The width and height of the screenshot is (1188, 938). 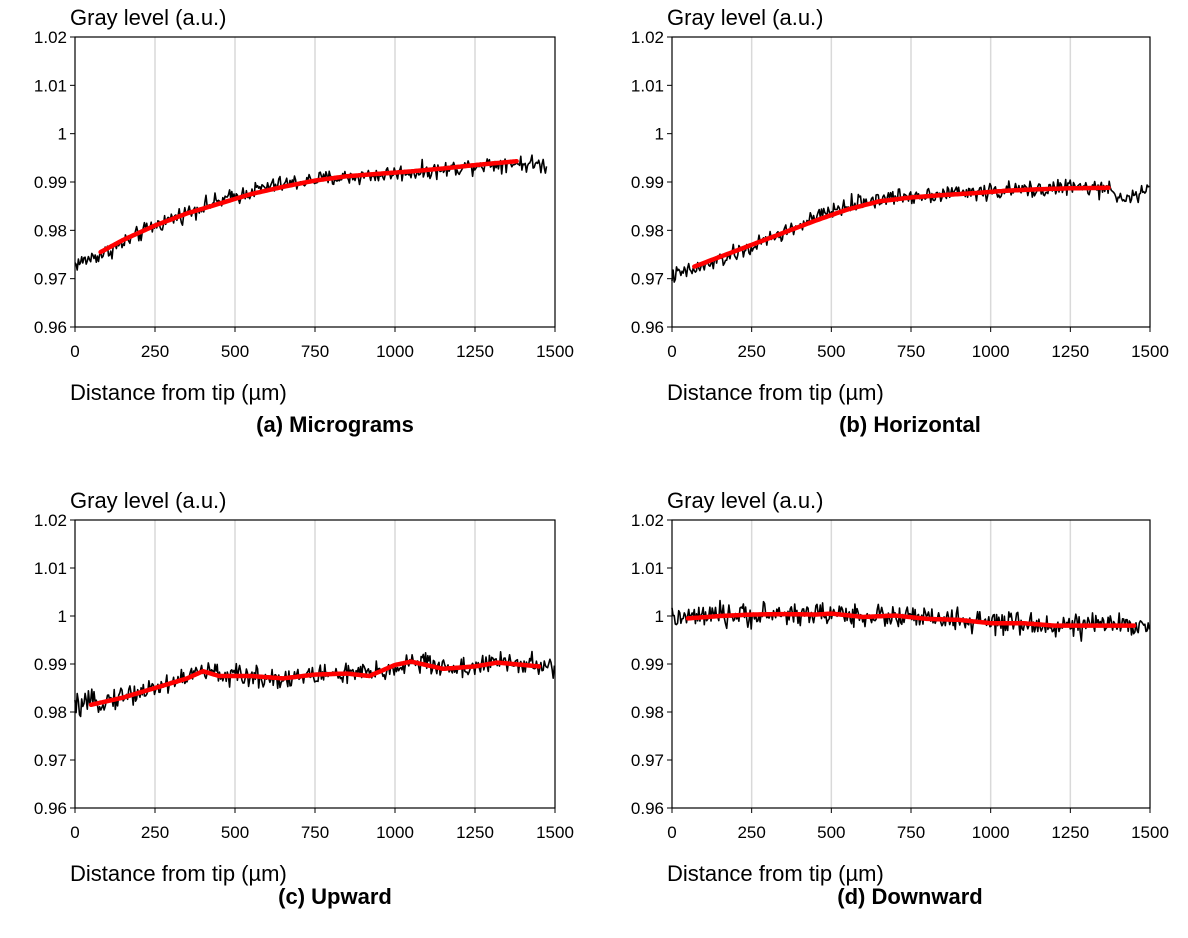 I want to click on panel-caption: (a) Micrograms, so click(x=335, y=424).